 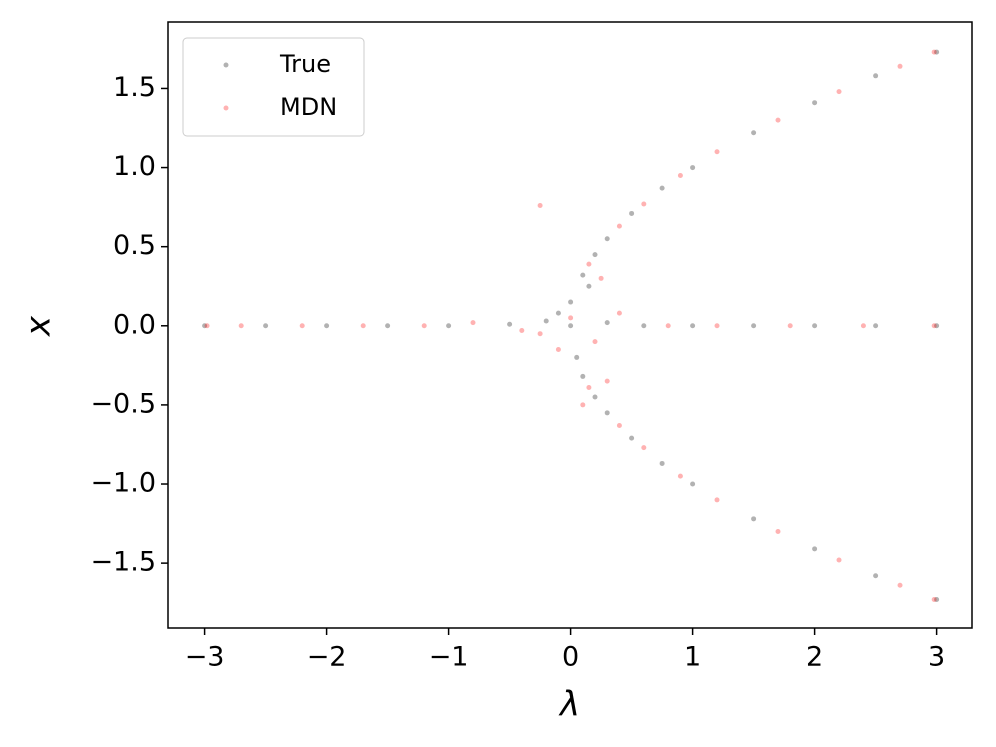 What do you see at coordinates (123, 483) in the screenshot?
I see `y-tick-label: −1.0` at bounding box center [123, 483].